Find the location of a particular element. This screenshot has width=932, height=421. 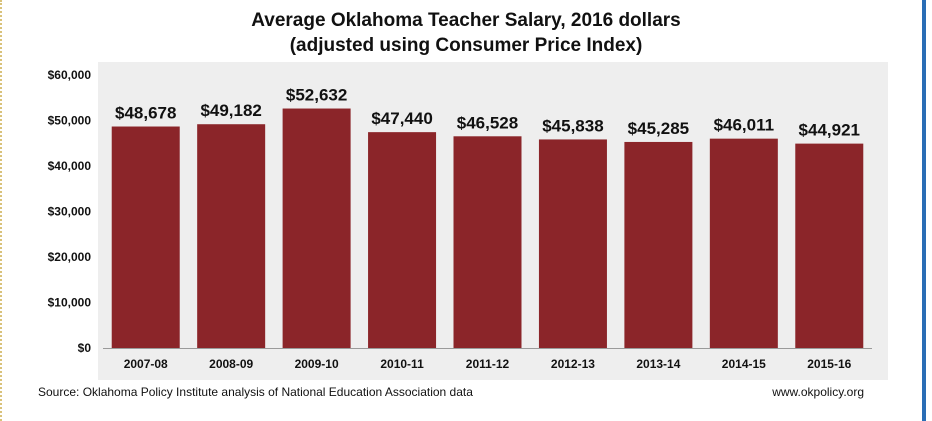

bar-value-label: $47,440 is located at coordinates (401, 118).